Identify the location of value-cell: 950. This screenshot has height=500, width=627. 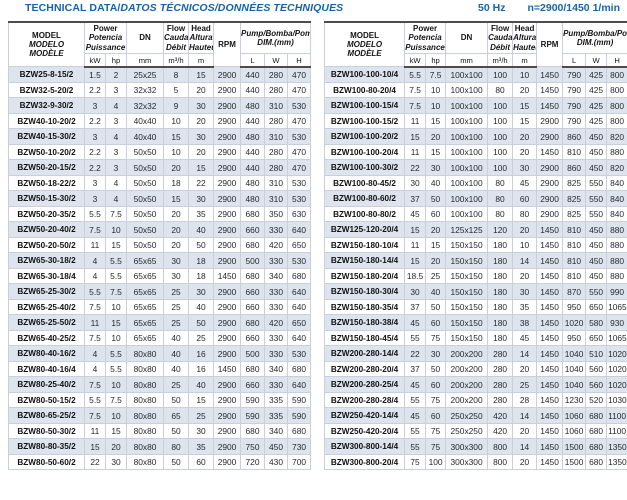
(574, 307).